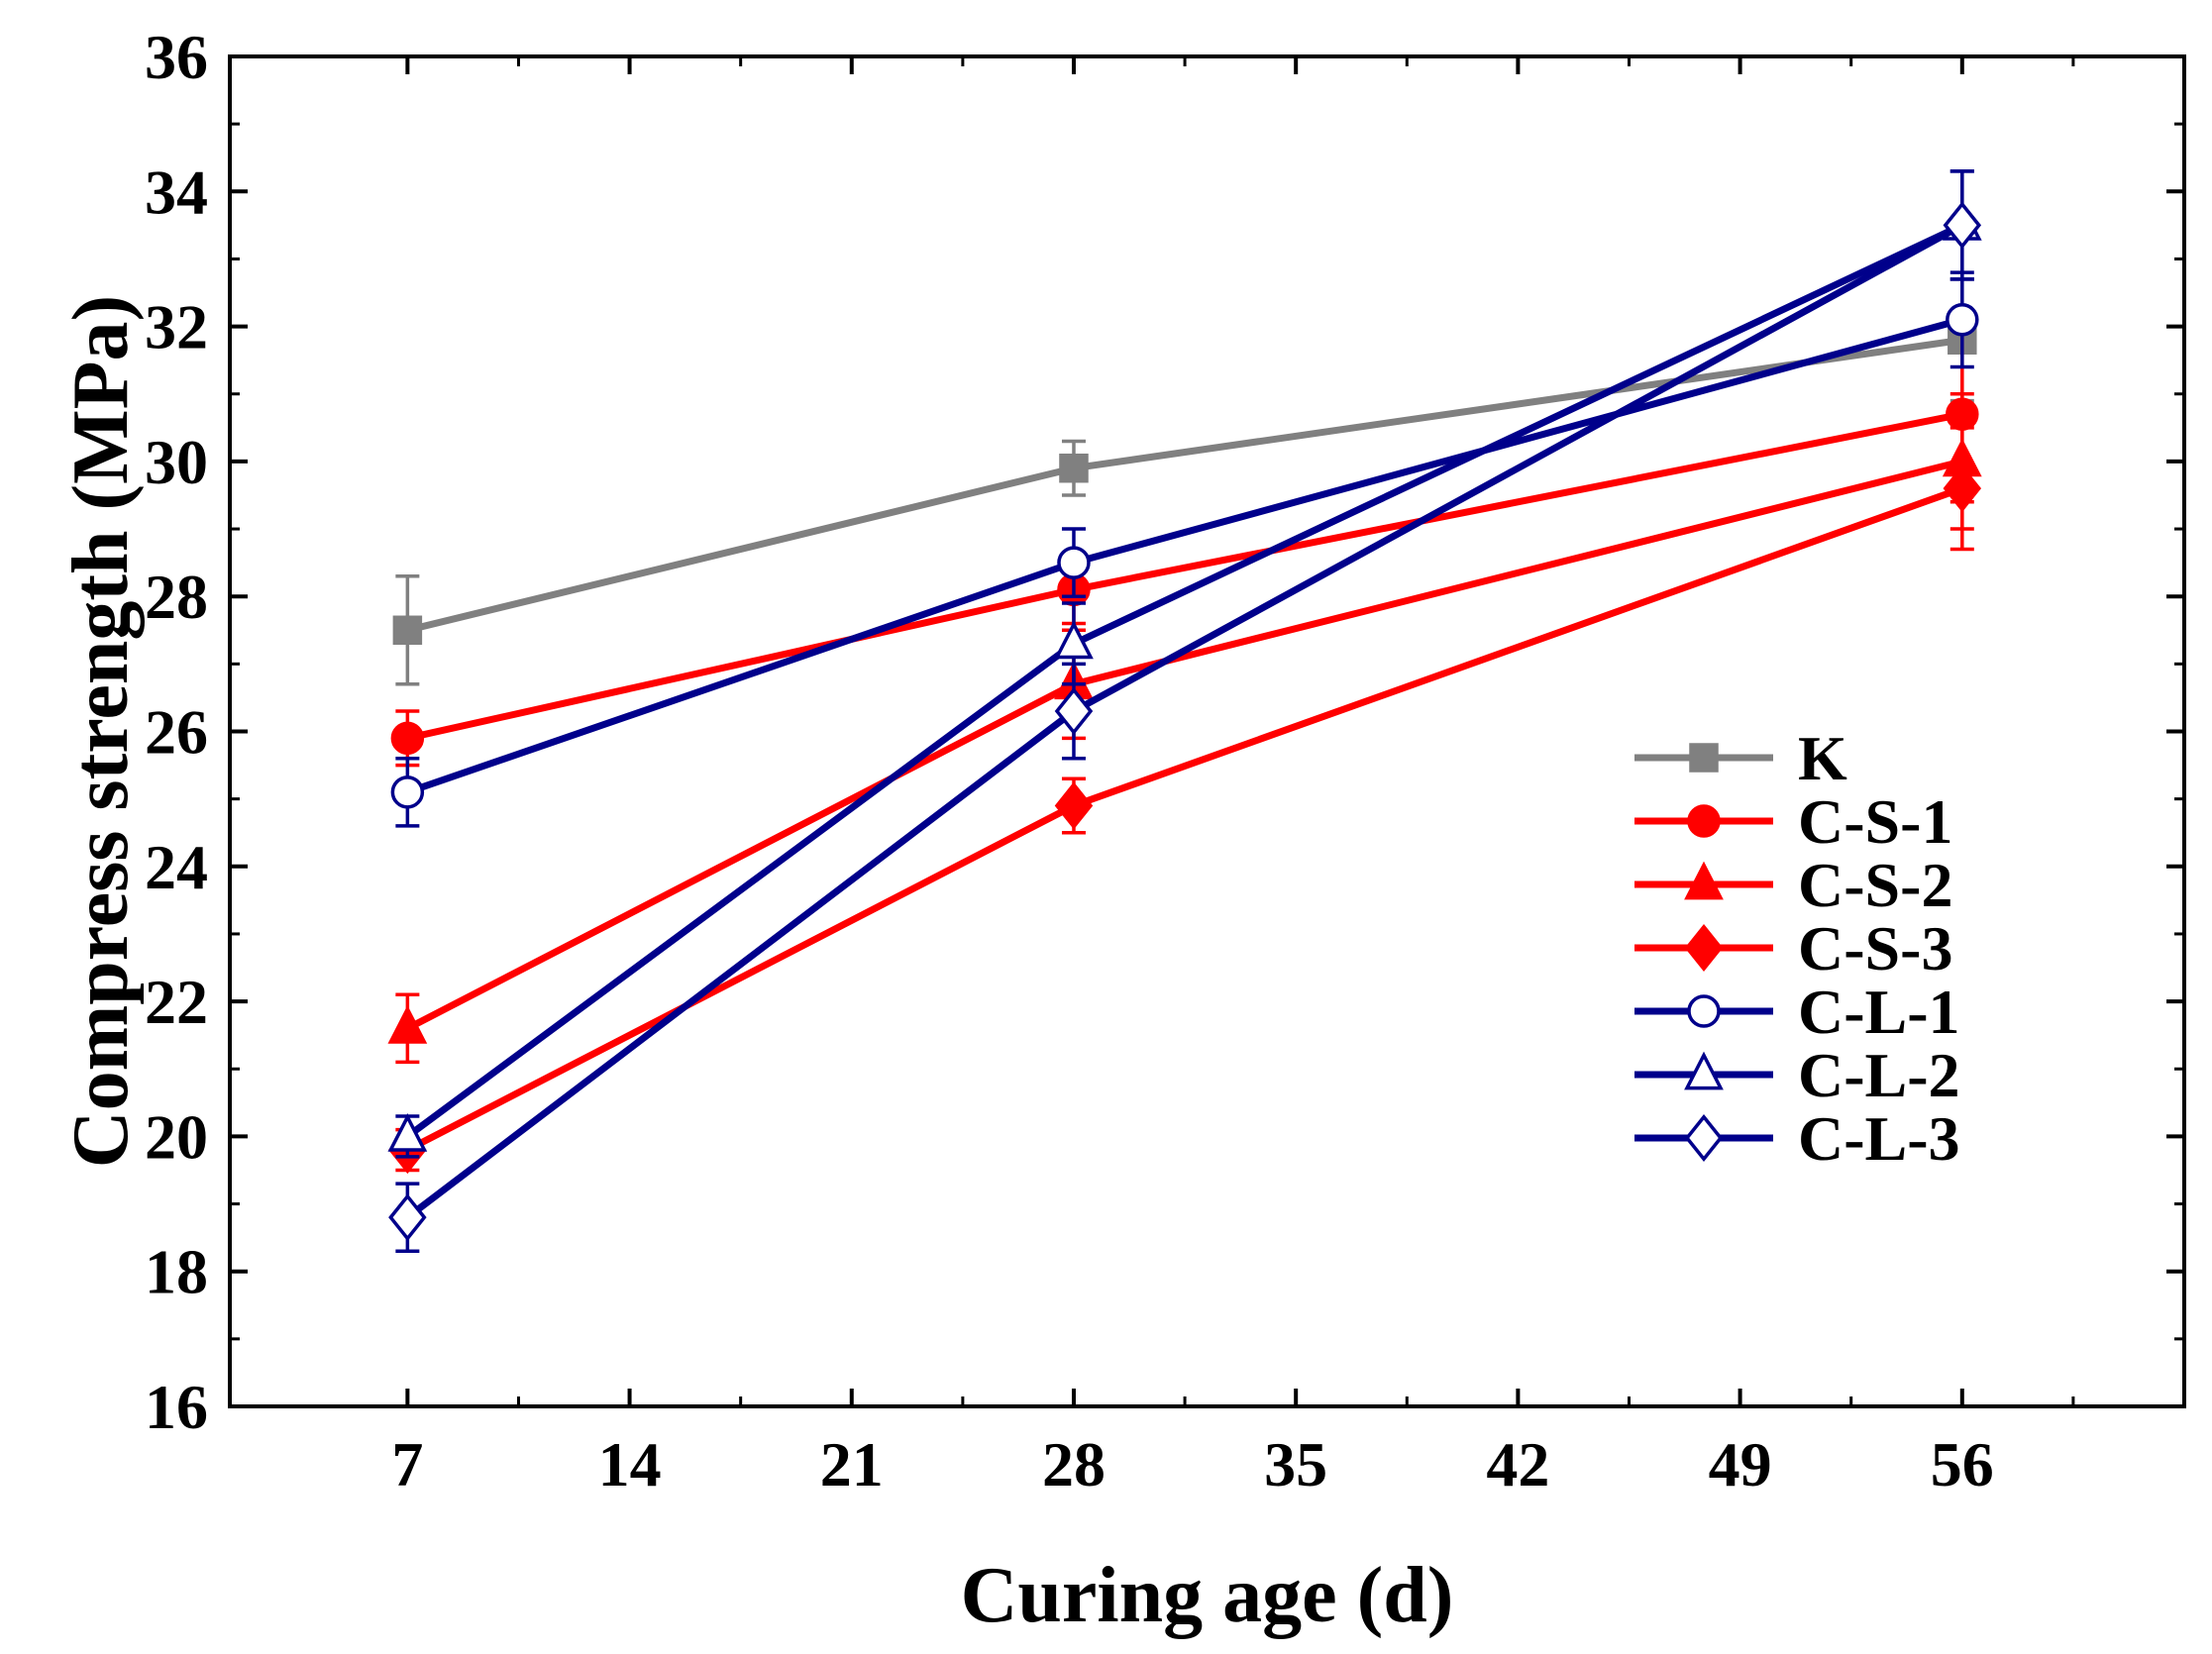 This screenshot has height=1654, width=2212. Describe the element at coordinates (1879, 1075) in the screenshot. I see `legend-label: C-L-2` at that location.